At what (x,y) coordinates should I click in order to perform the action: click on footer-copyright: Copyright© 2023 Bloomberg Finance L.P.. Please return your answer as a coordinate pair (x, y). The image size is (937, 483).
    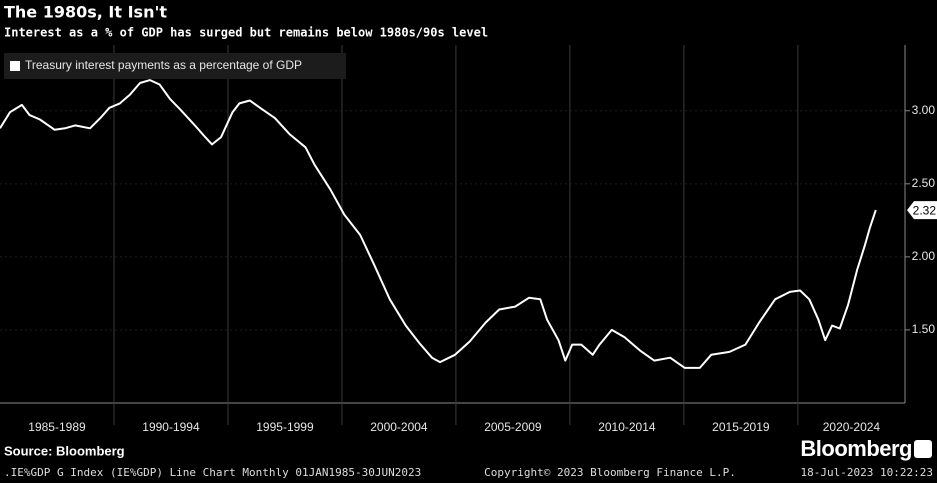
    Looking at the image, I should click on (610, 472).